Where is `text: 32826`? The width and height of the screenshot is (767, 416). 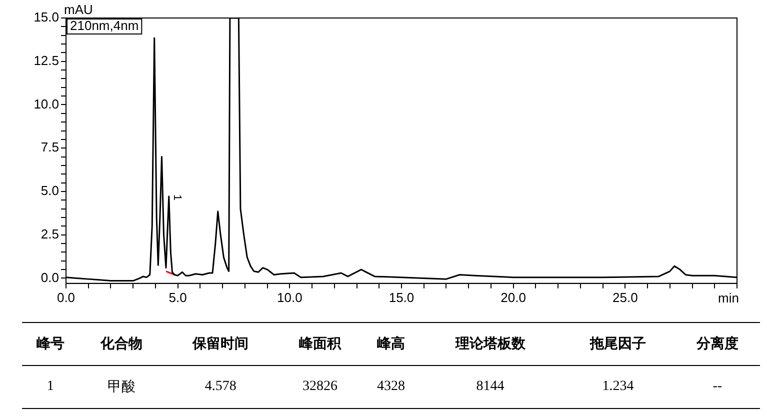
text: 32826 is located at coordinates (320, 387).